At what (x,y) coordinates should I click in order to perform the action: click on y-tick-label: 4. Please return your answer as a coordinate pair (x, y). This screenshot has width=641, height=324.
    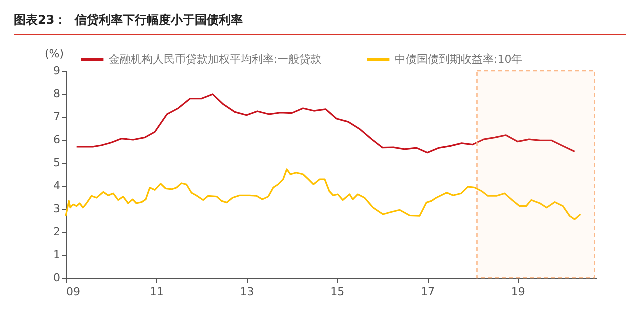
    Looking at the image, I should click on (57, 186).